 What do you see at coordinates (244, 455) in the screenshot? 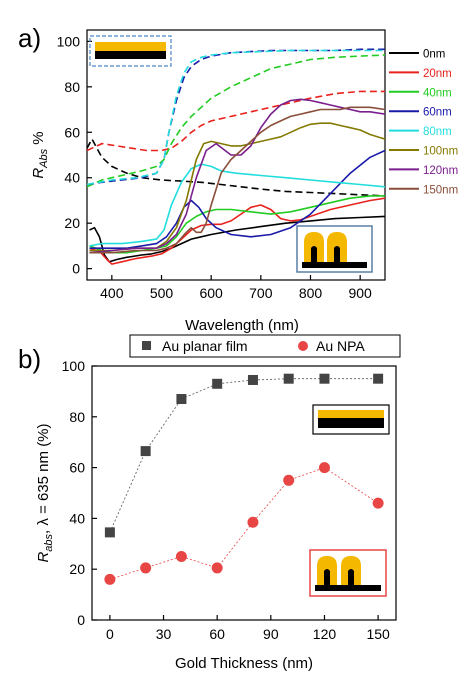
I see `series-connector-planar` at bounding box center [244, 455].